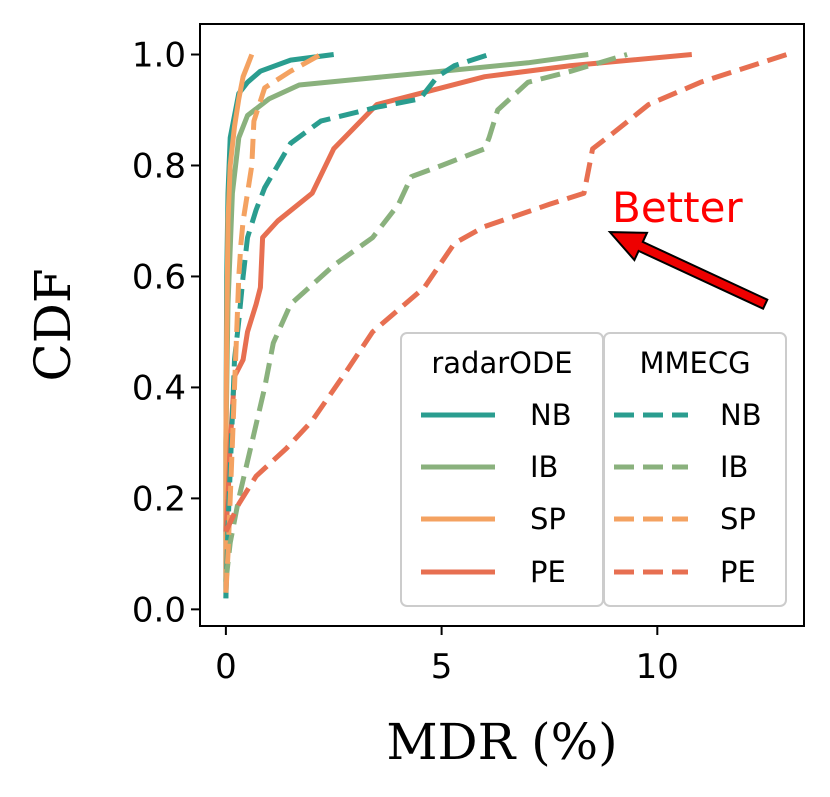 This screenshot has width=830, height=797. Describe the element at coordinates (591, 493) in the screenshot. I see `legend-entries: NB IB SP PE NB IB SP PE` at that location.